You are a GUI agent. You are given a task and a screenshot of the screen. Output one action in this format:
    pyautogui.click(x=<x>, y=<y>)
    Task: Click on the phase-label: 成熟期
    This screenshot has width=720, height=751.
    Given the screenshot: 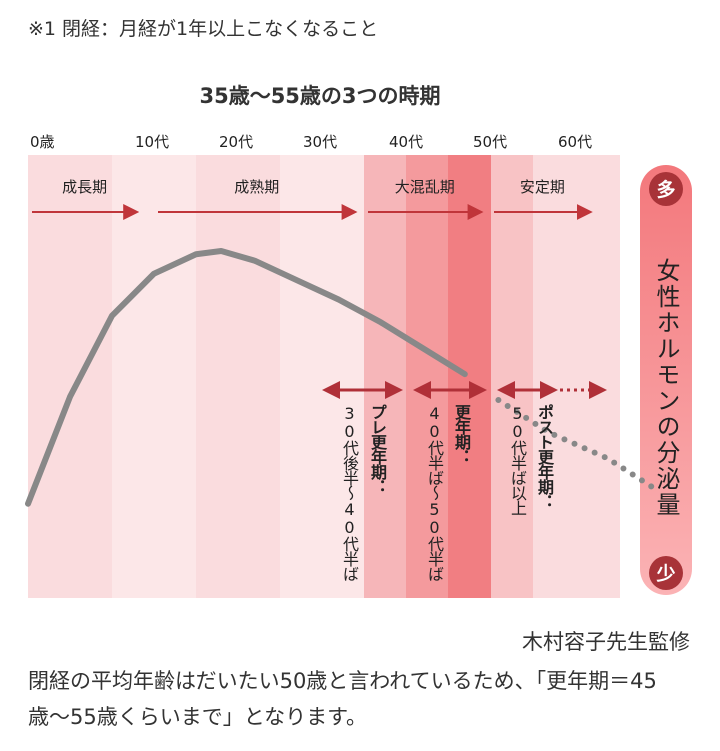 What is the action you would take?
    pyautogui.click(x=256, y=187)
    